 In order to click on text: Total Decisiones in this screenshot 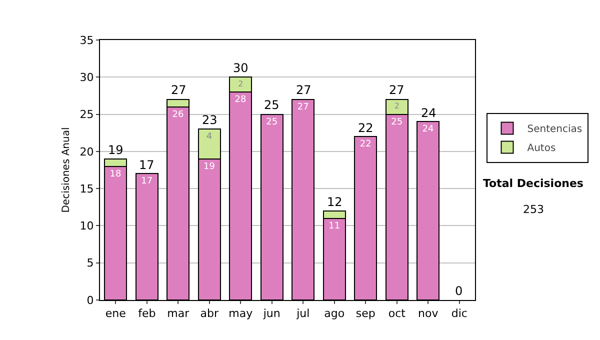, I will do `click(533, 183)`.